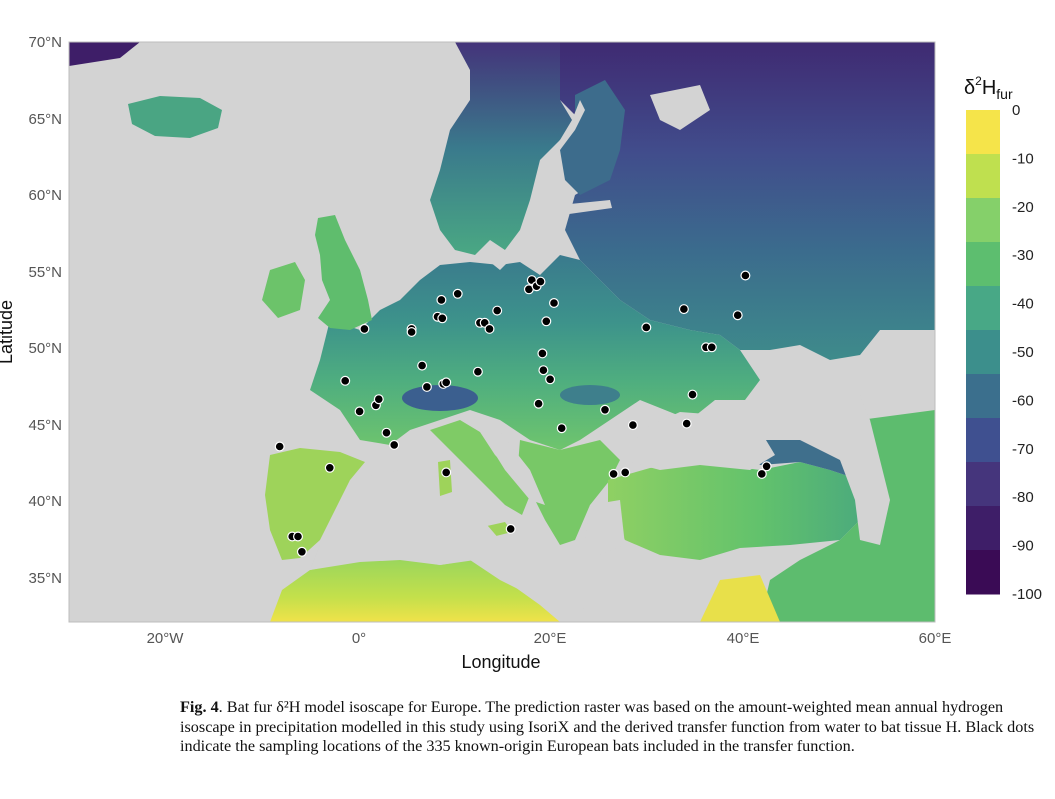 The image size is (1055, 799). Describe the element at coordinates (747, 201) in the screenshot. I see `russia-region` at that location.